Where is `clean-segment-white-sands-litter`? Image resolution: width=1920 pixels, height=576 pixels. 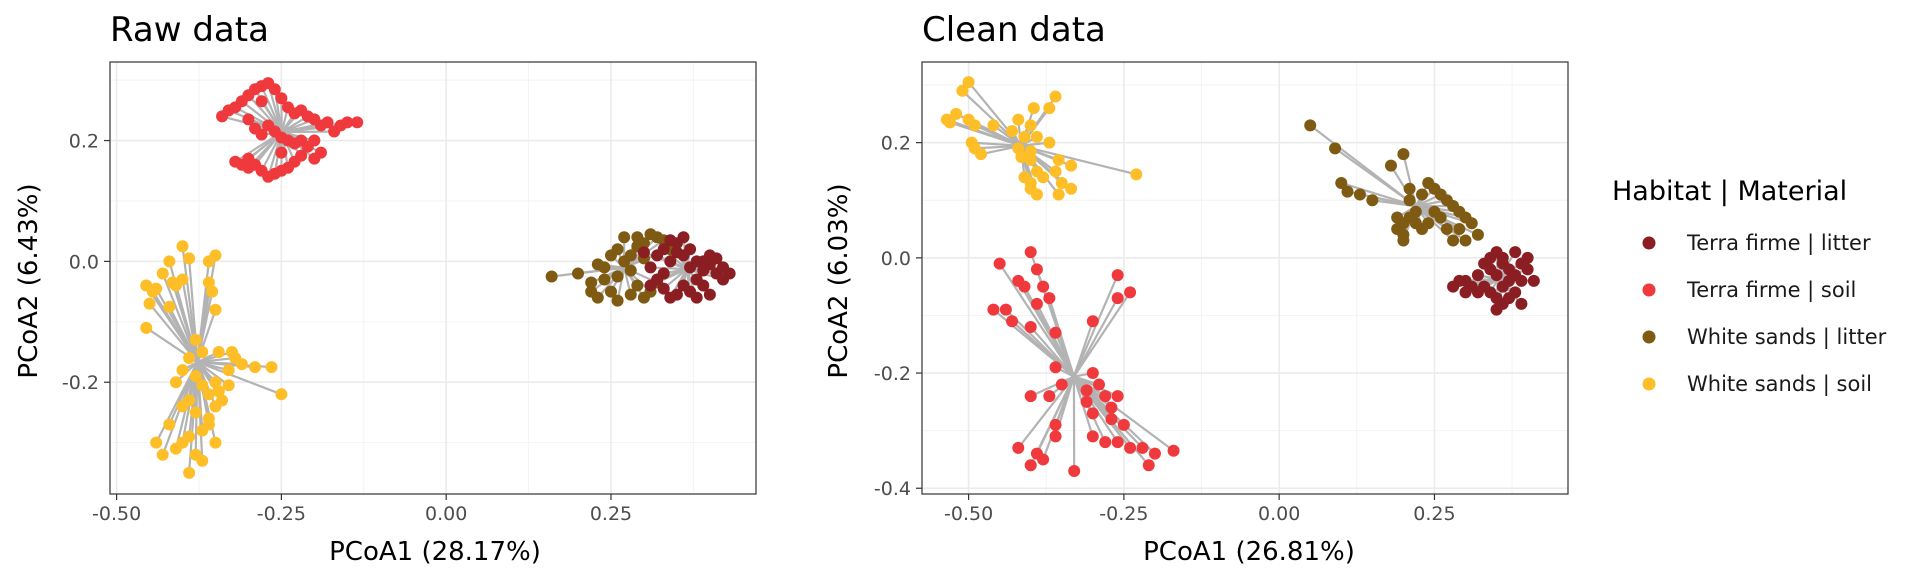 clean-segment-white-sands-litter is located at coordinates (1375, 177).